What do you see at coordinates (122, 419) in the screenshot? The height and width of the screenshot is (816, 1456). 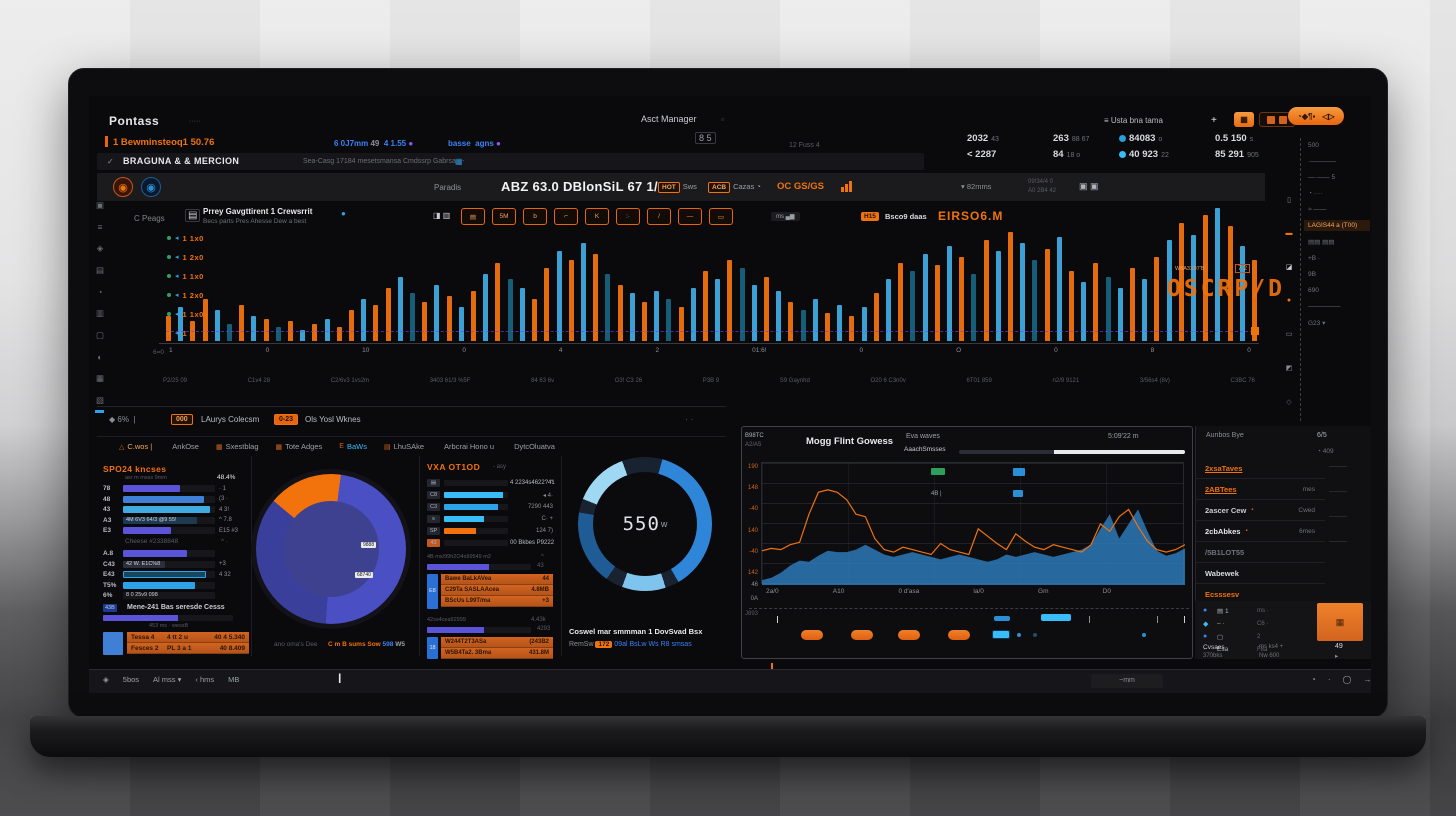 I see `pct-tab: ◆ 6% |` at bounding box center [122, 419].